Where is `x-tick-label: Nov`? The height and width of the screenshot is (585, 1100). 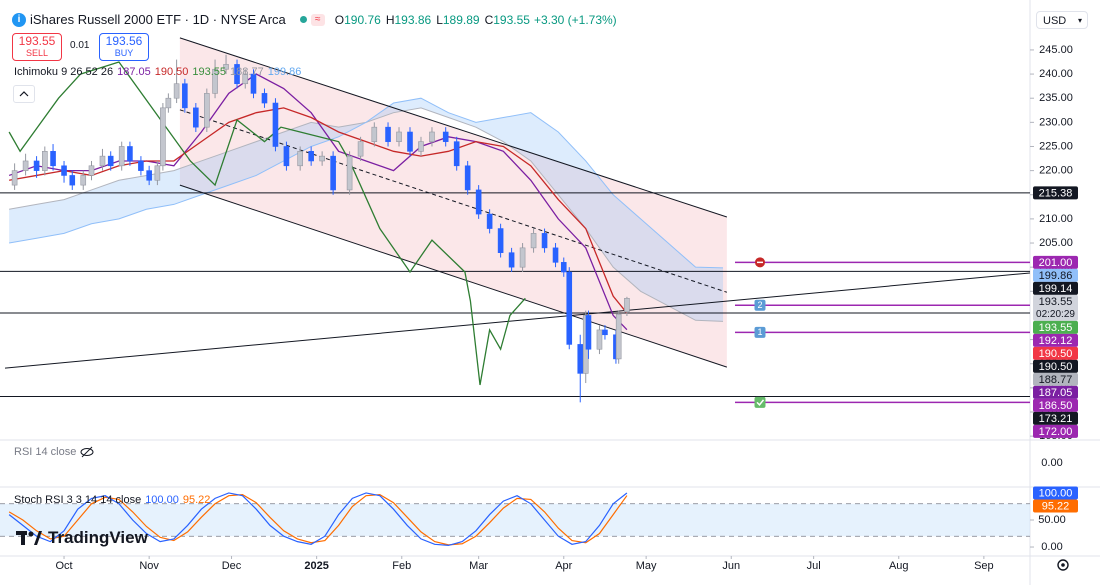 x-tick-label: Nov is located at coordinates (149, 566).